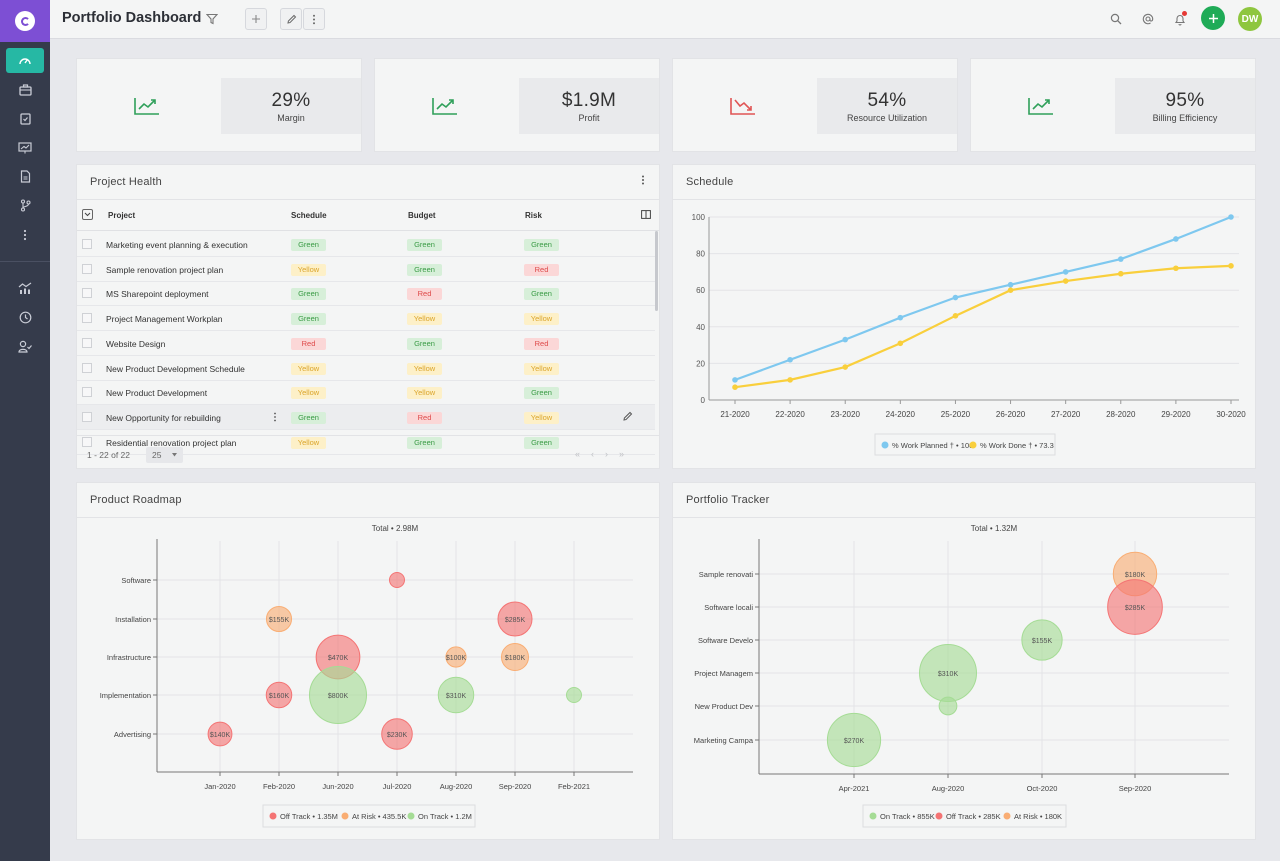 This screenshot has width=1280, height=861. What do you see at coordinates (627, 417) in the screenshot?
I see `row-edit-button` at bounding box center [627, 417].